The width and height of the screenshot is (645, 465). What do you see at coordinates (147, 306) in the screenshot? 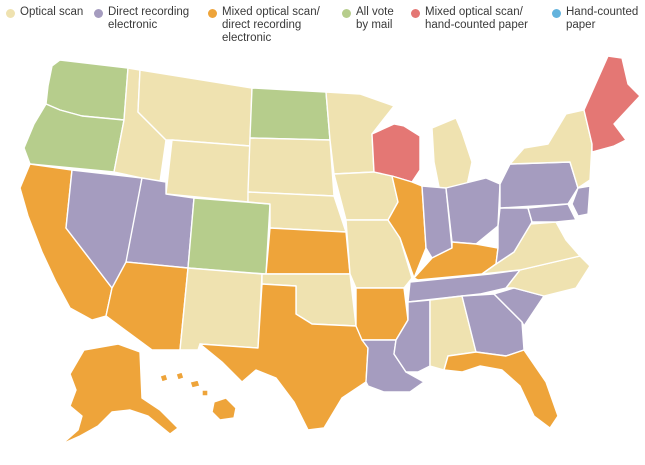
I see `state-arizona` at bounding box center [147, 306].